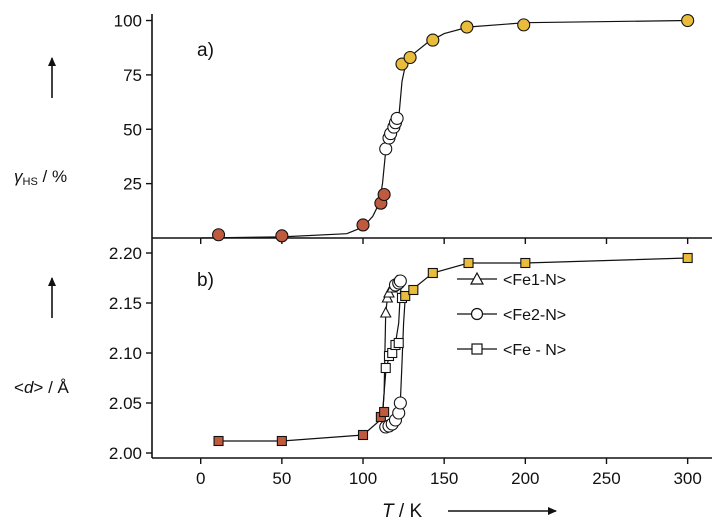  I want to click on legend-item-fe2: <Fe2-N>, so click(511, 315).